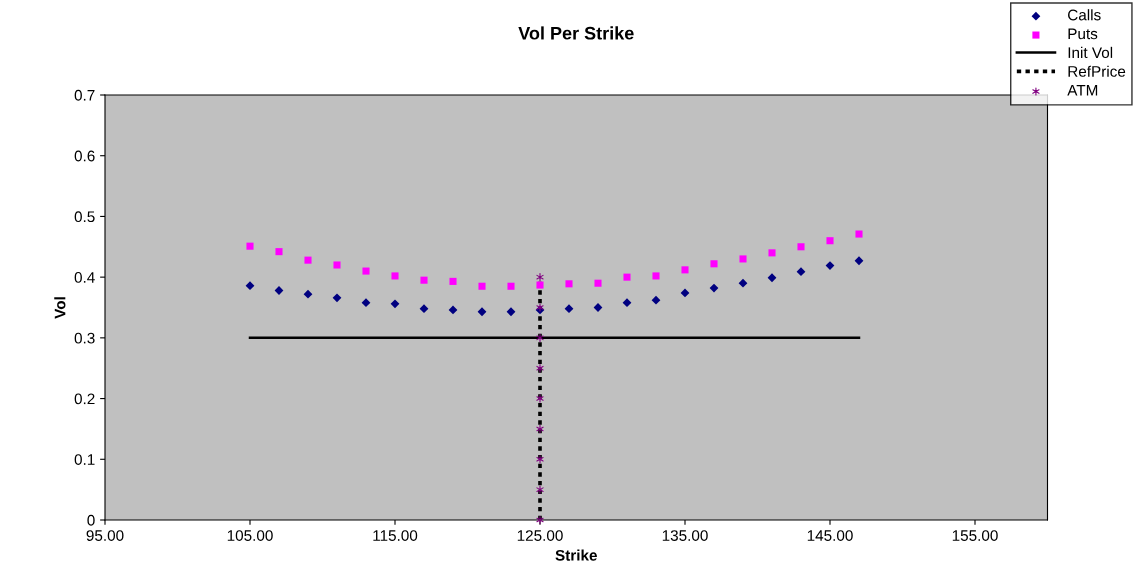 The width and height of the screenshot is (1135, 588). What do you see at coordinates (685, 535) in the screenshot?
I see `x-tick-label: 135.00` at bounding box center [685, 535].